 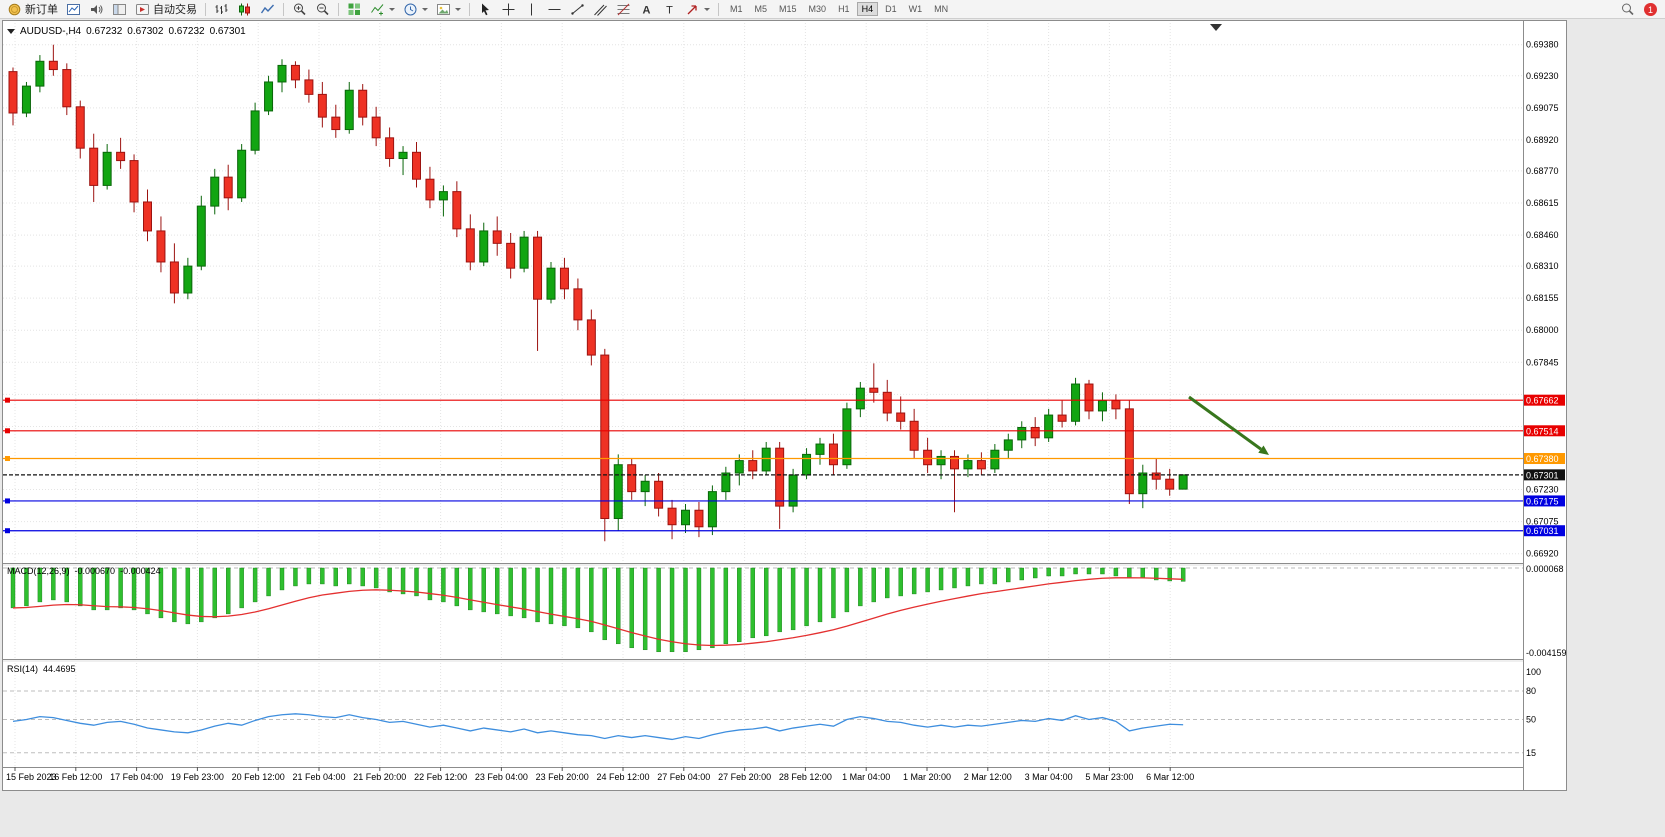 What do you see at coordinates (485, 9) in the screenshot?
I see `cursor-tool-button` at bounding box center [485, 9].